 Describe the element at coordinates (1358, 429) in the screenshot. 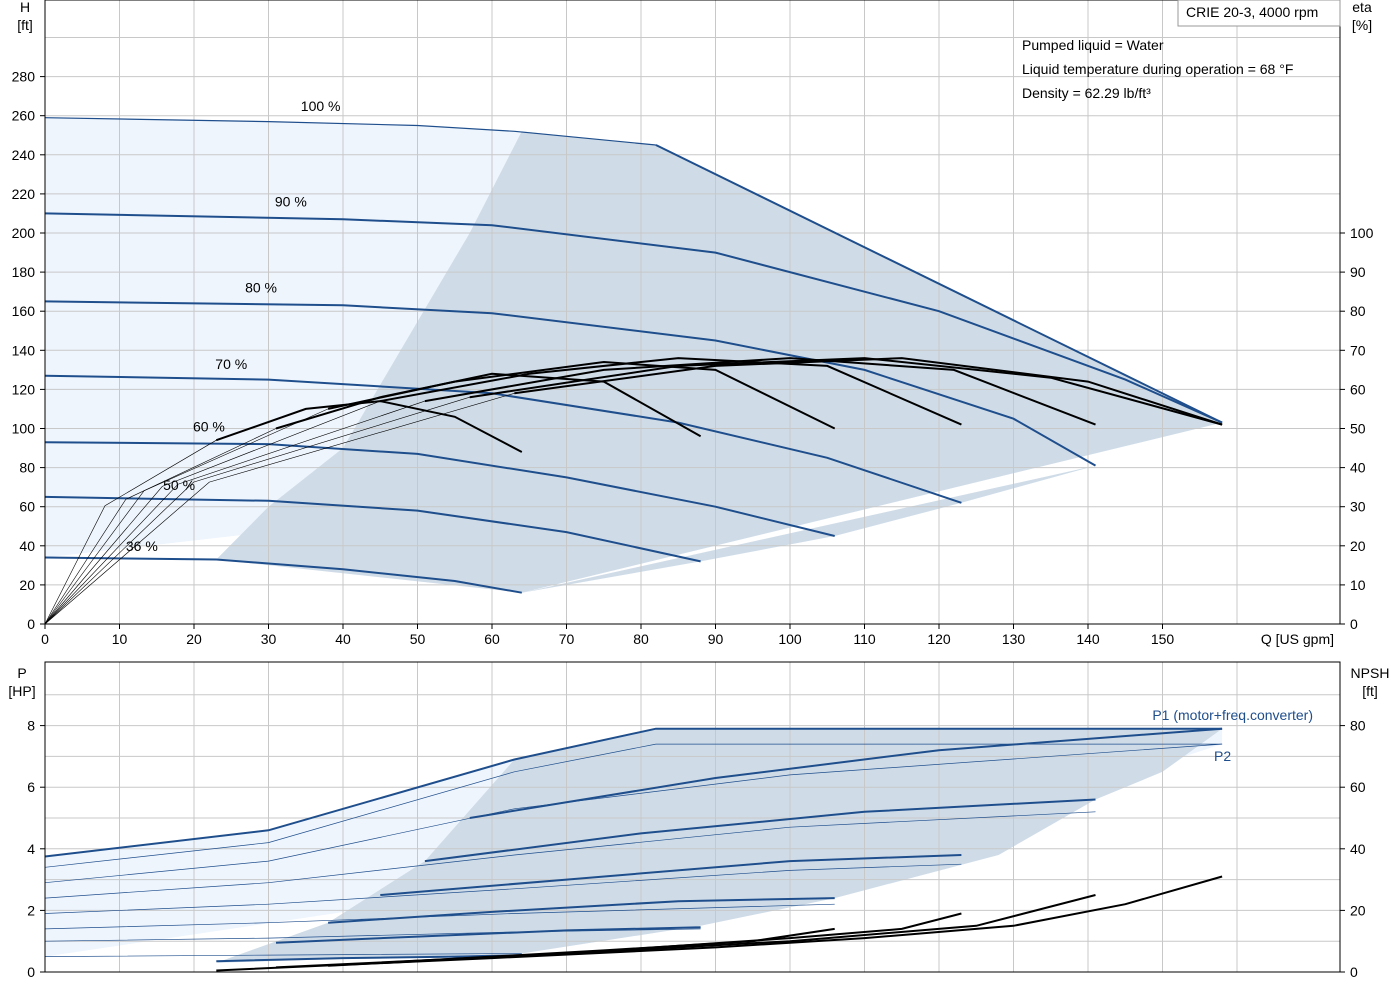

I see `eta-tick-label: 50` at that location.